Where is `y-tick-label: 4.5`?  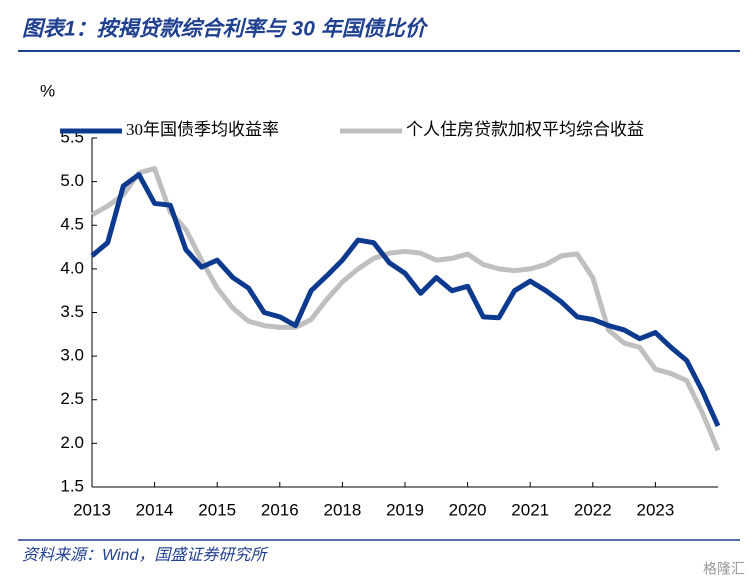
y-tick-label: 4.5 is located at coordinates (72, 224).